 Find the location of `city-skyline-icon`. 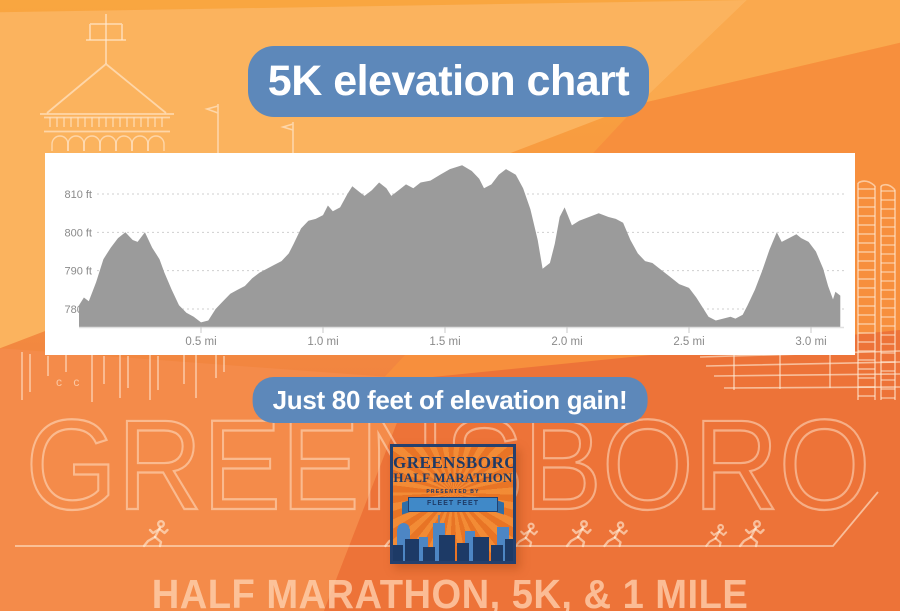

city-skyline-icon is located at coordinates (453, 538).